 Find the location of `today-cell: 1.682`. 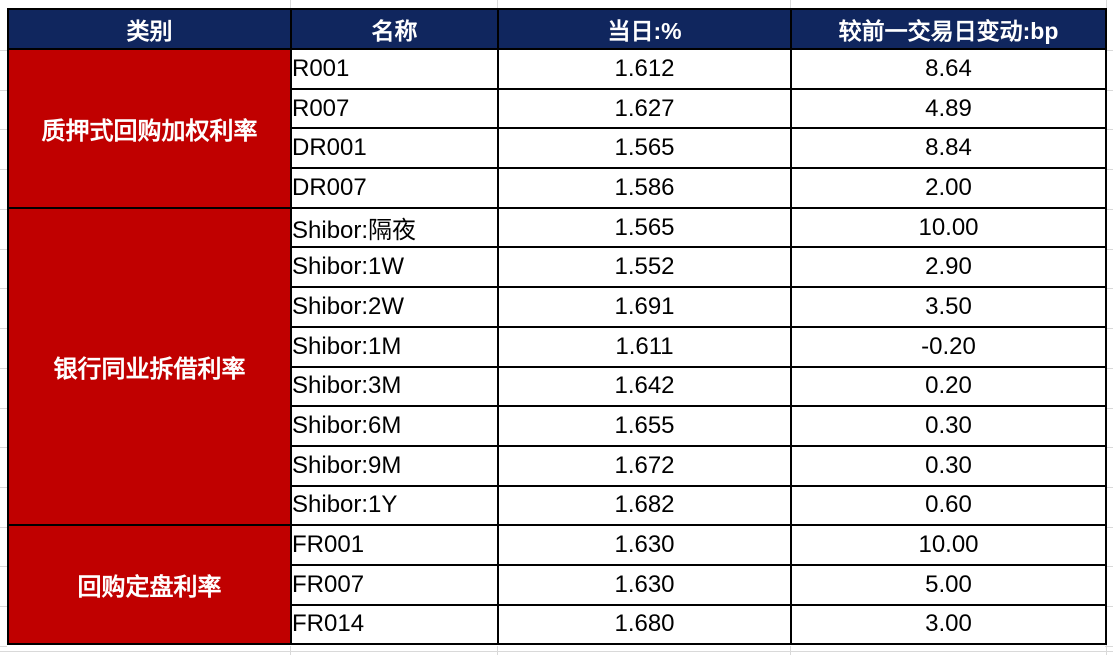

today-cell: 1.682 is located at coordinates (644, 505).